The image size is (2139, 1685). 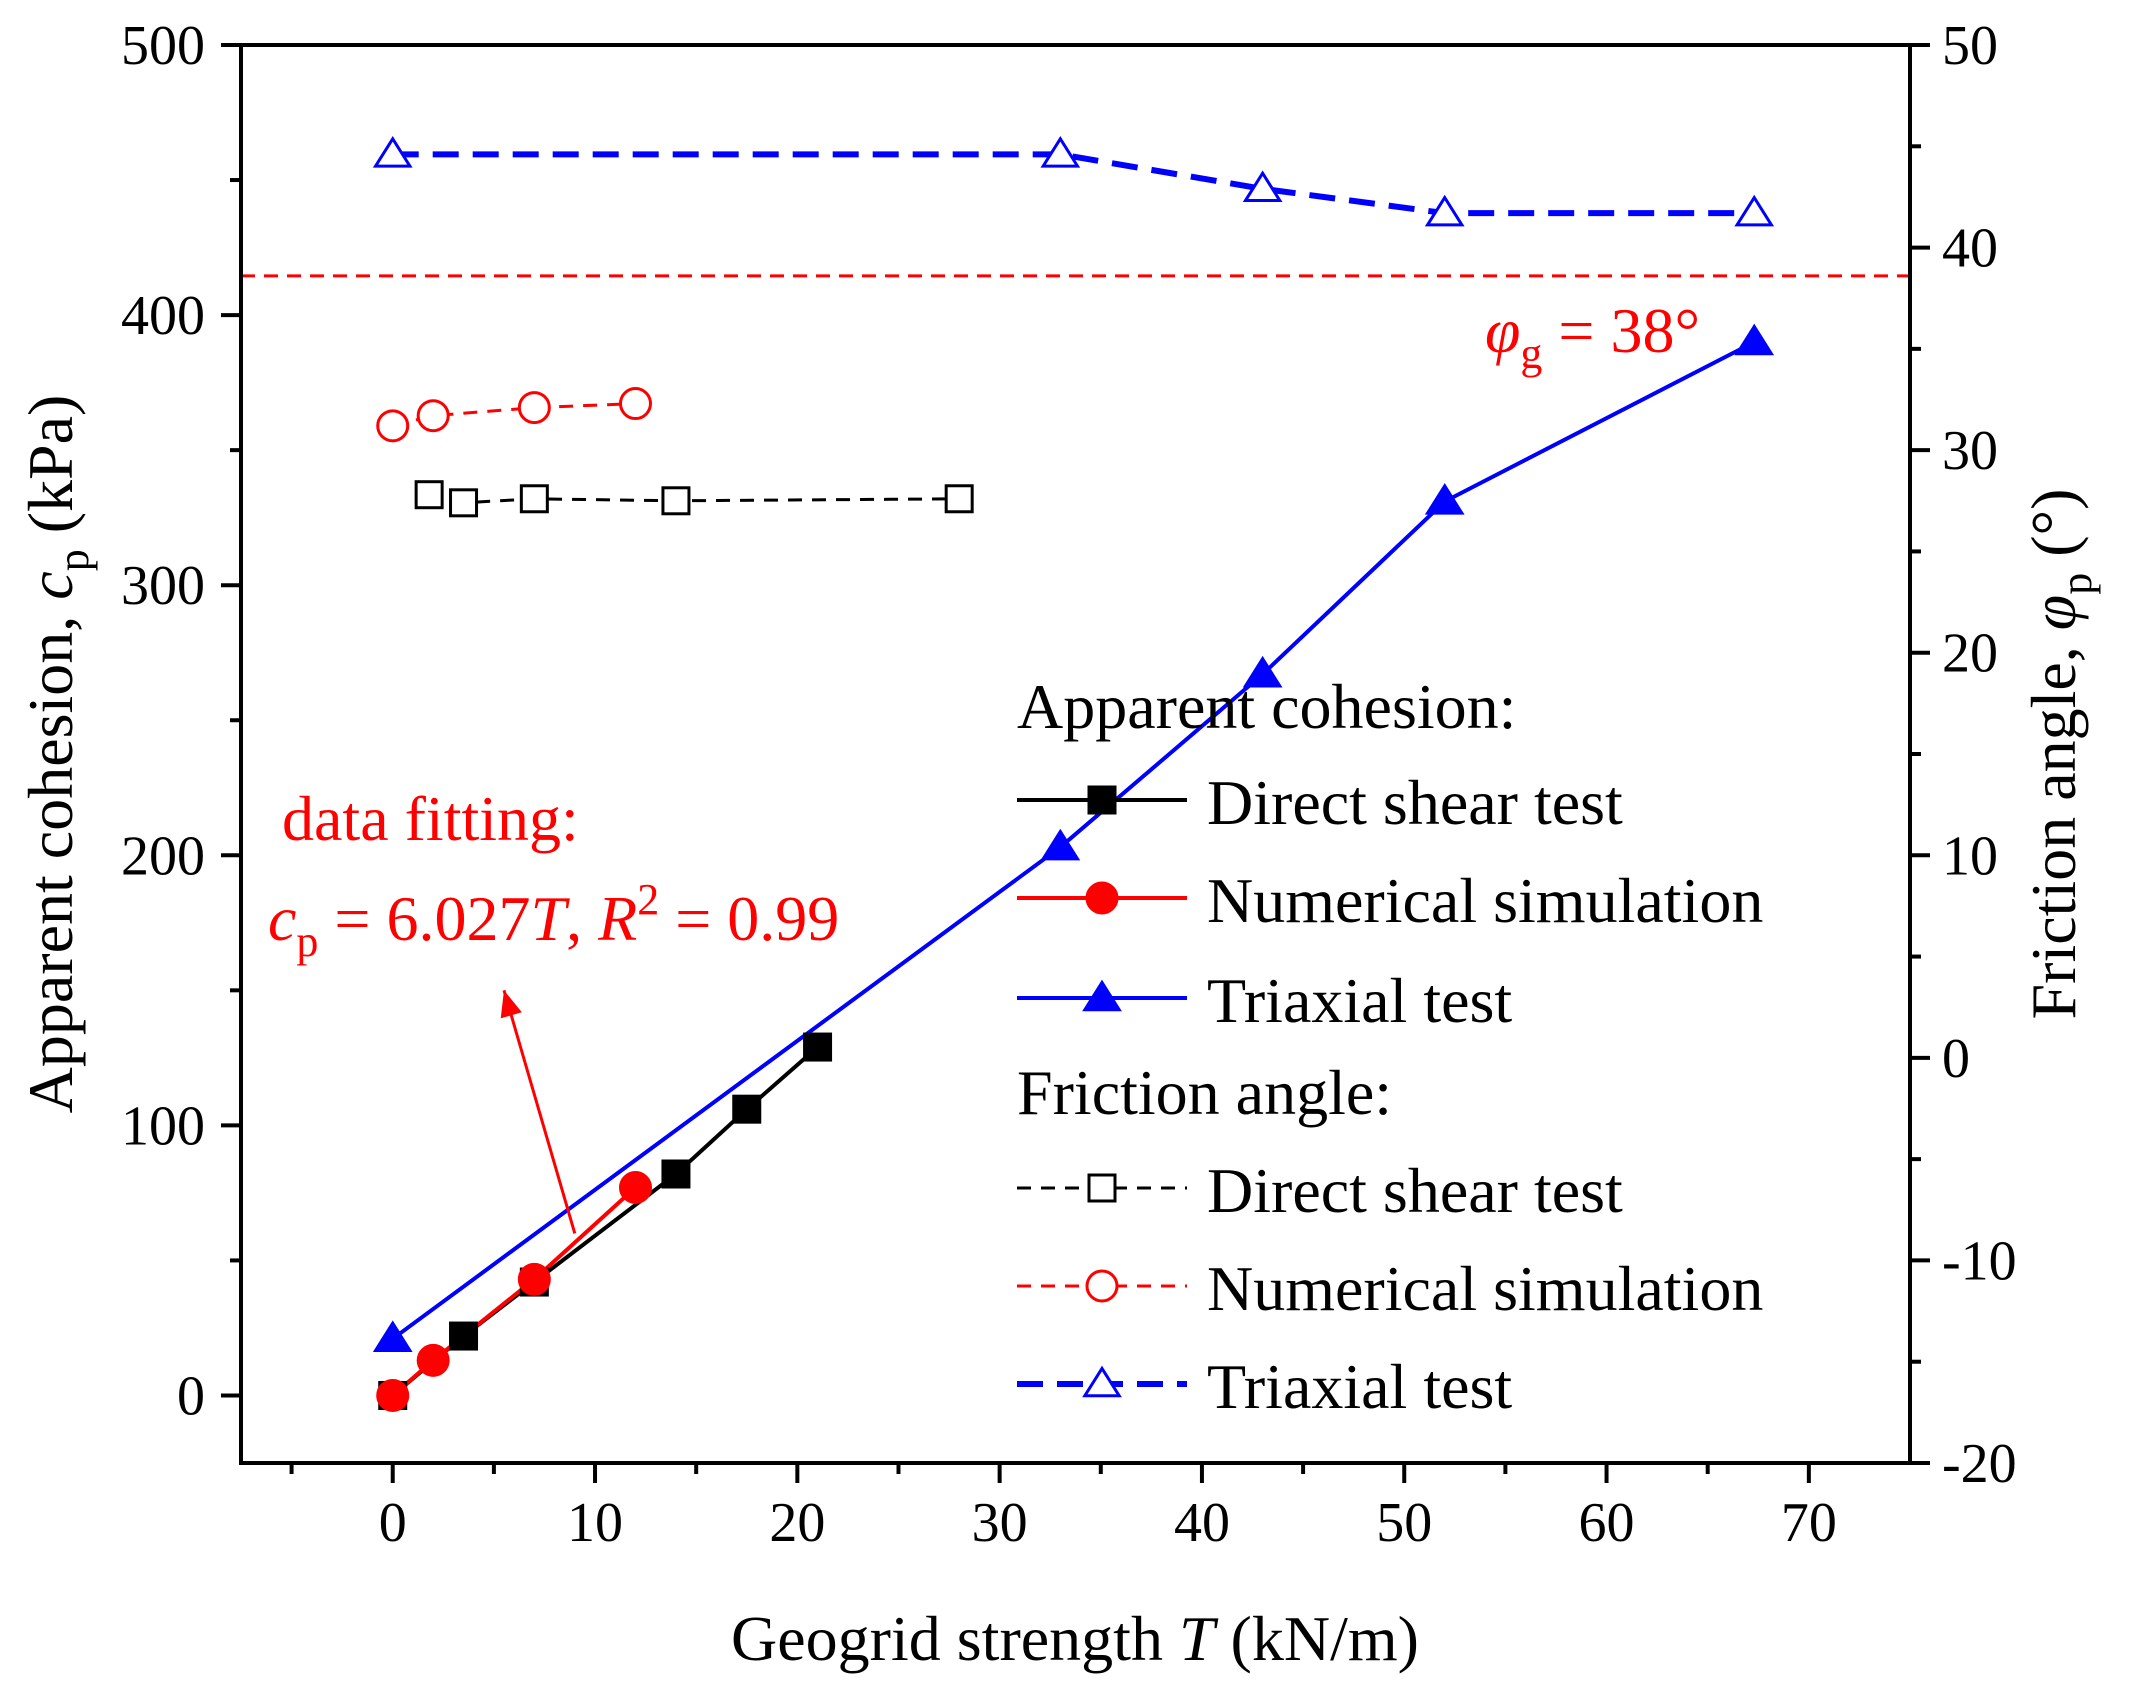 I want to click on x-axis-title: Geogrid strength T (kN/m), so click(x=1075, y=1638).